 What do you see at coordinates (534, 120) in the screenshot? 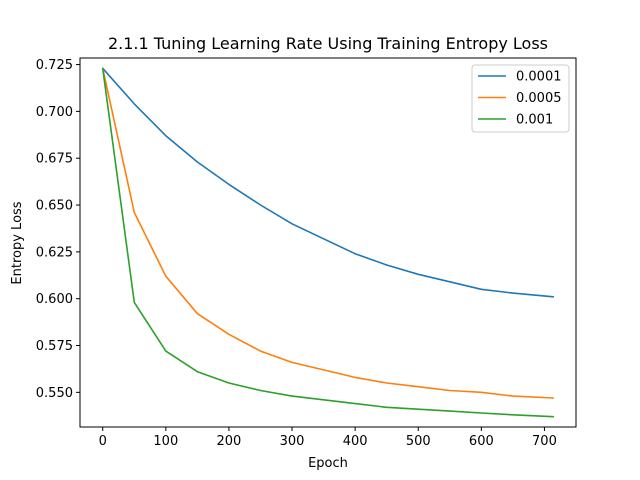
I see `legend-label-2: 0.001` at bounding box center [534, 120].